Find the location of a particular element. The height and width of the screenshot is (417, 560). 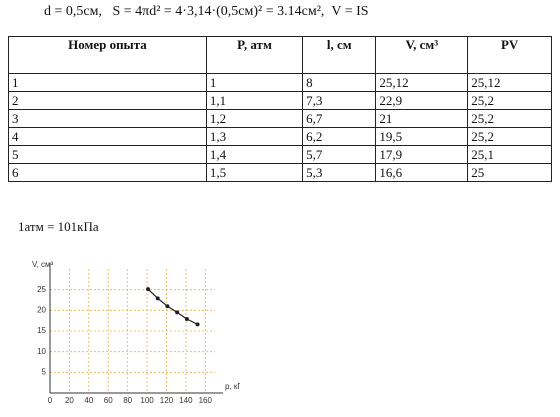

table-row: 2 1,1 7,3 22,9 25,2 is located at coordinates (280, 100).